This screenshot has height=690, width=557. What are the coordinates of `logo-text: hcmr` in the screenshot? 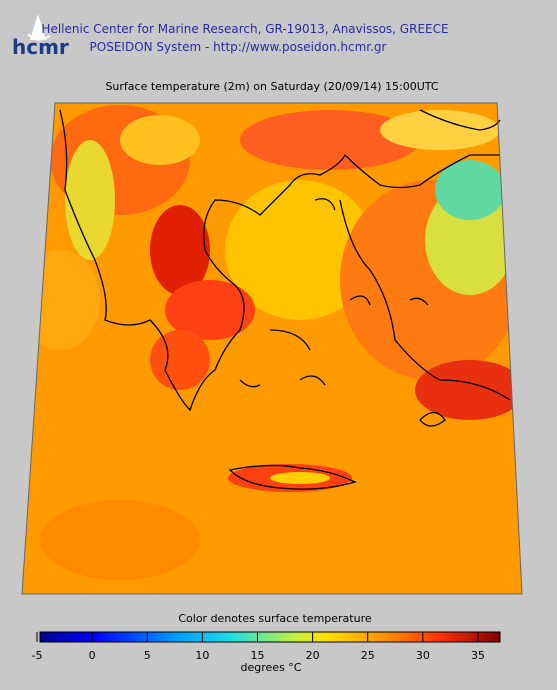 It's located at (40, 47).